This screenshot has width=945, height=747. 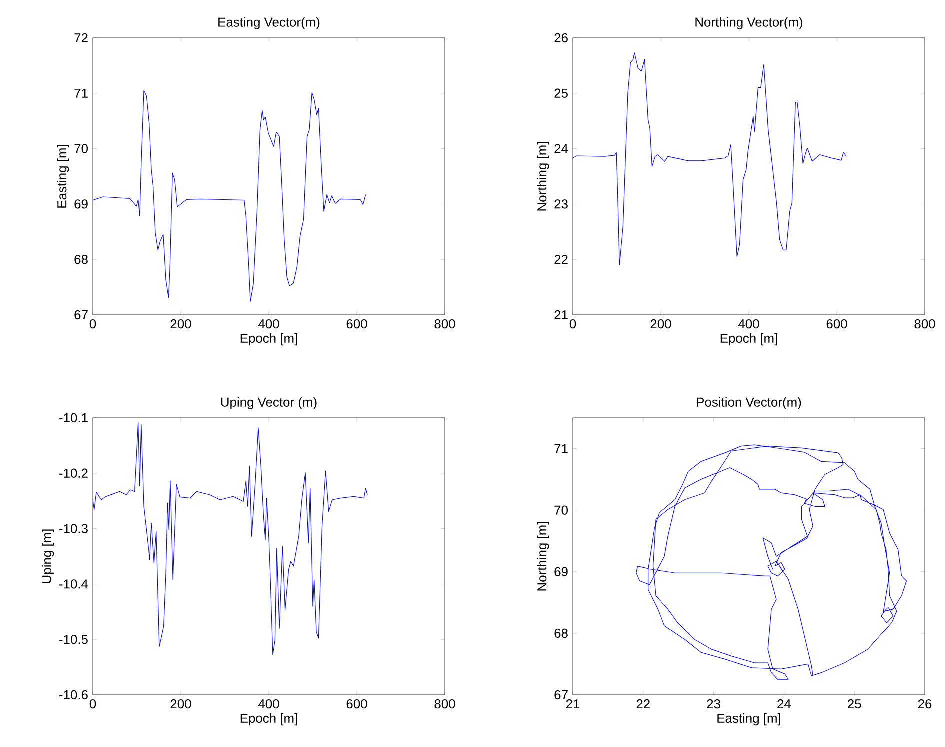 What do you see at coordinates (749, 23) in the screenshot?
I see `chart-title: Northing Vector(m)` at bounding box center [749, 23].